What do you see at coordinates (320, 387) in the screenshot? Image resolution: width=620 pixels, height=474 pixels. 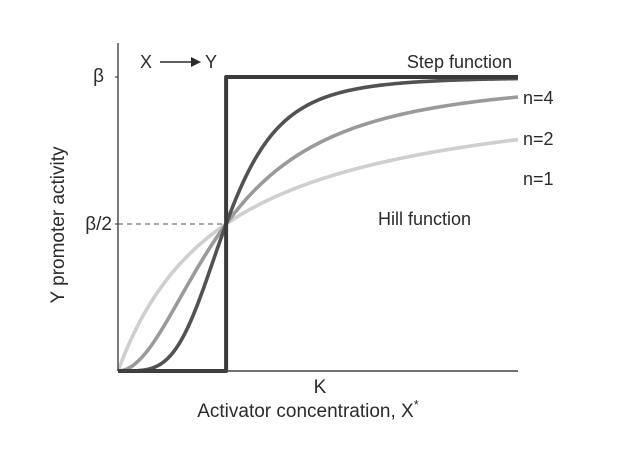 I see `x-tick-label-k: K` at bounding box center [320, 387].